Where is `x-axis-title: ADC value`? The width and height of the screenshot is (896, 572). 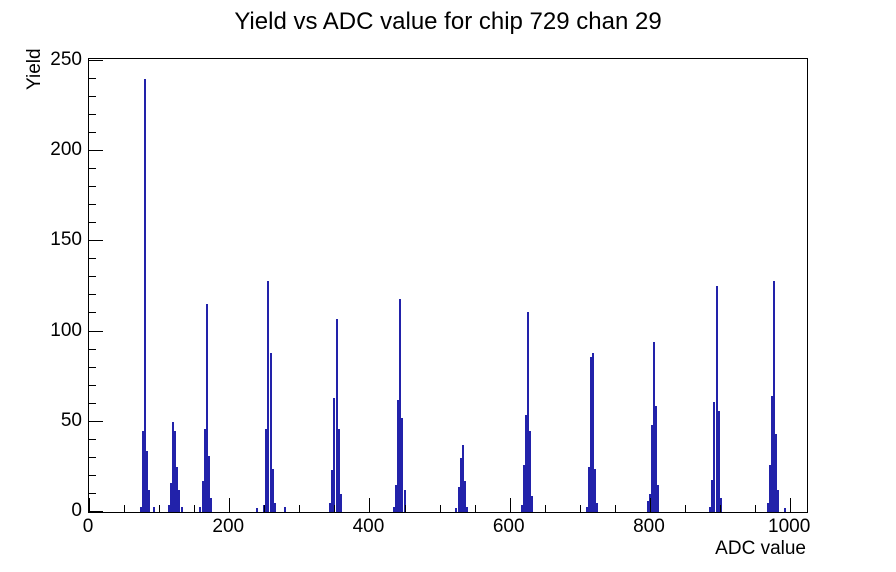 x-axis-title: ADC value is located at coordinates (760, 548).